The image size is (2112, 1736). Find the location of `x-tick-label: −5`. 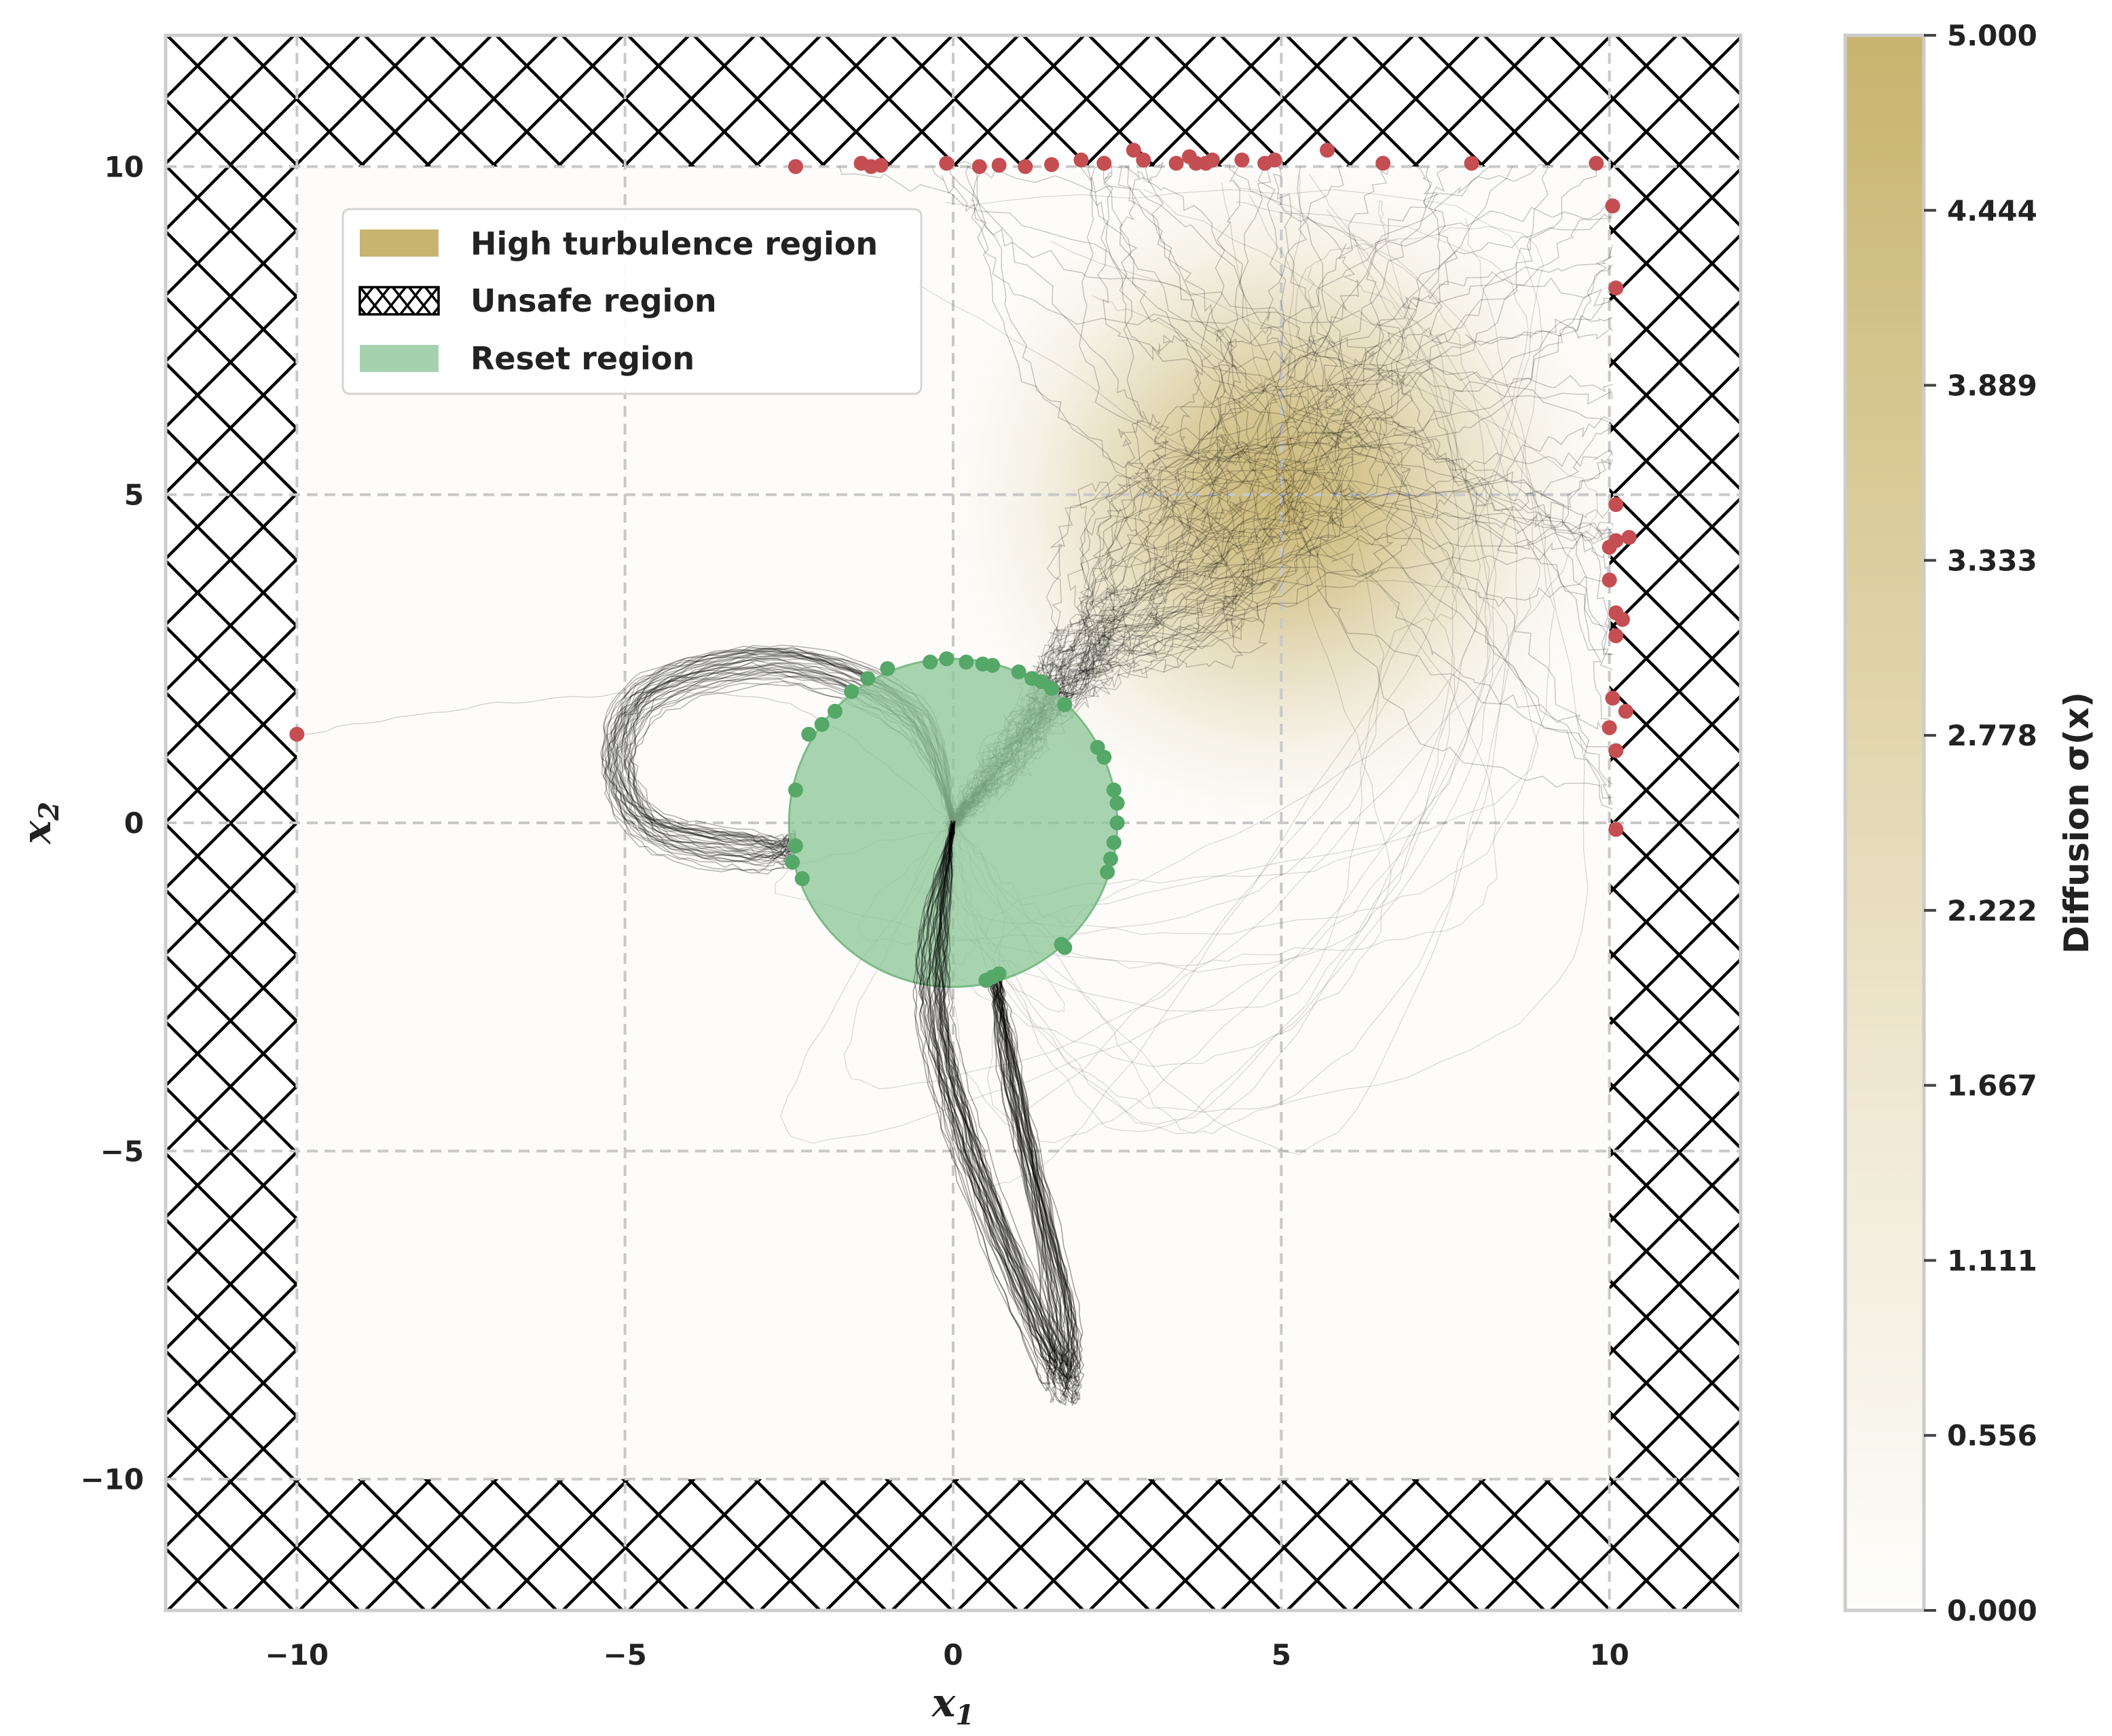

x-tick-label: −5 is located at coordinates (624, 1655).